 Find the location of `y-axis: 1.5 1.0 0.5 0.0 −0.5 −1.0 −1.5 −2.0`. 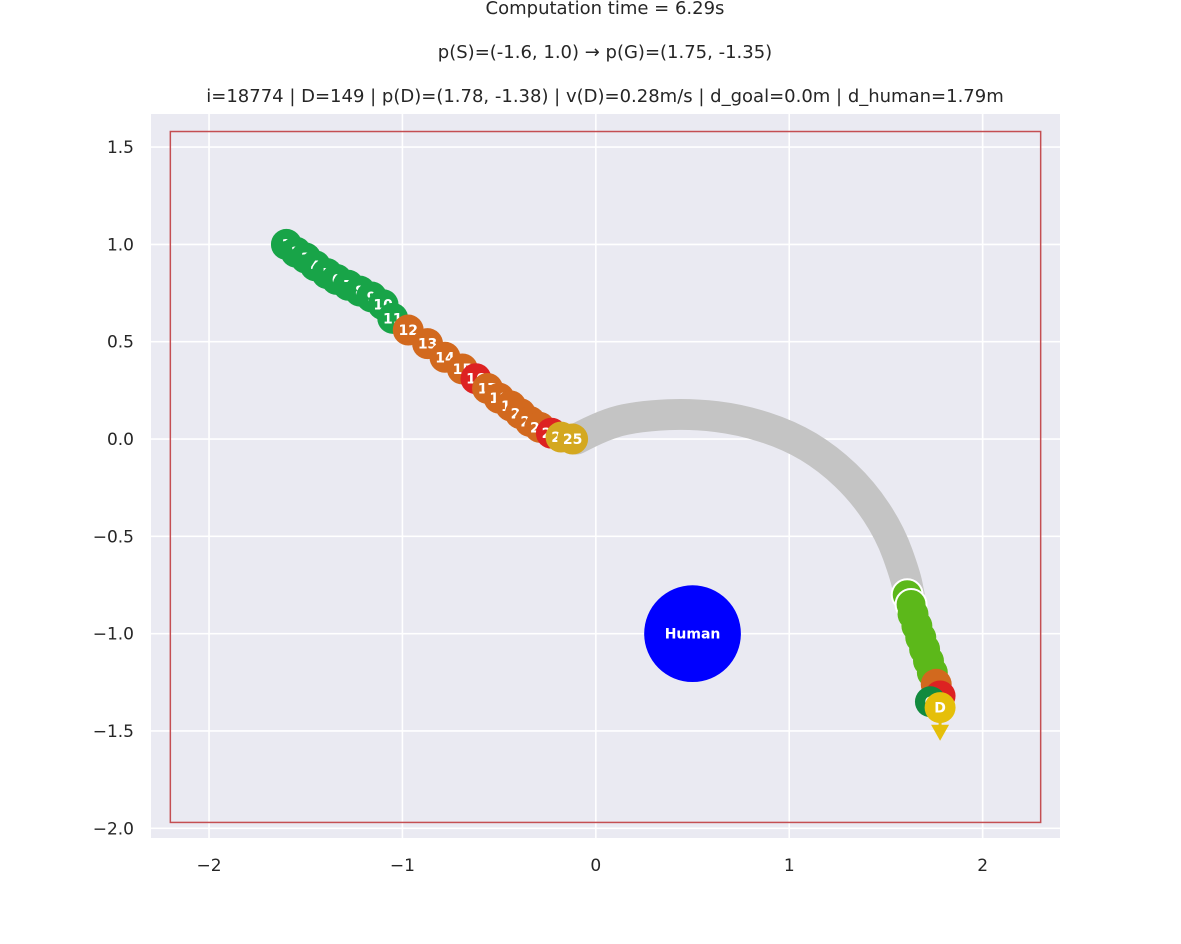

y-axis: 1.5 1.0 0.5 0.0 −0.5 −1.0 −1.5 −2.0 is located at coordinates (113, 488).